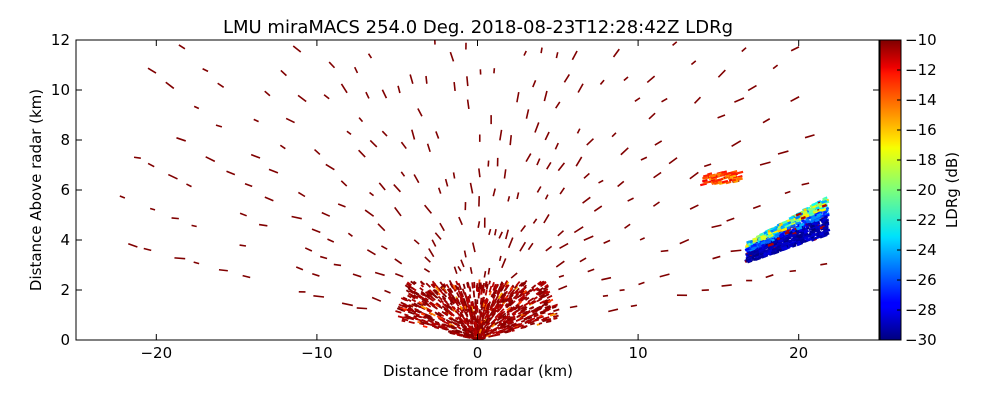  Describe the element at coordinates (921, 190) in the screenshot. I see `colorbar-tick-label: −20` at that location.